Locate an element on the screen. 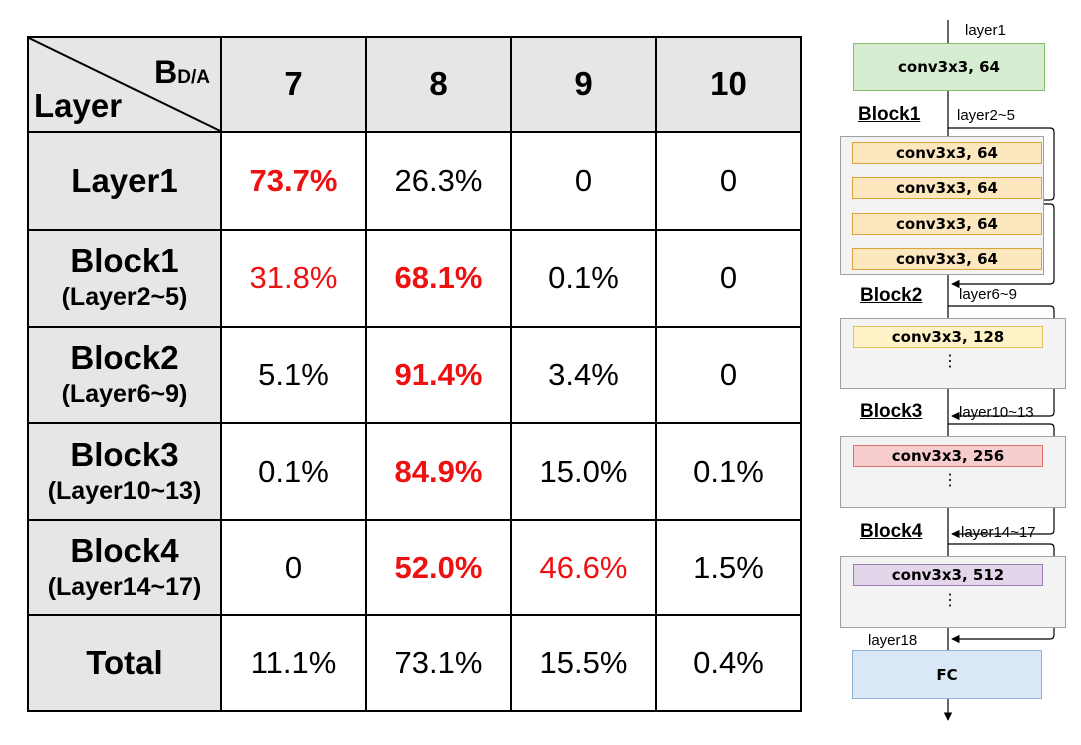 The width and height of the screenshot is (1081, 745). table-row: Block3 (Layer10~13) 0.1% 84.9% 15.0% 0.1% is located at coordinates (414, 472).